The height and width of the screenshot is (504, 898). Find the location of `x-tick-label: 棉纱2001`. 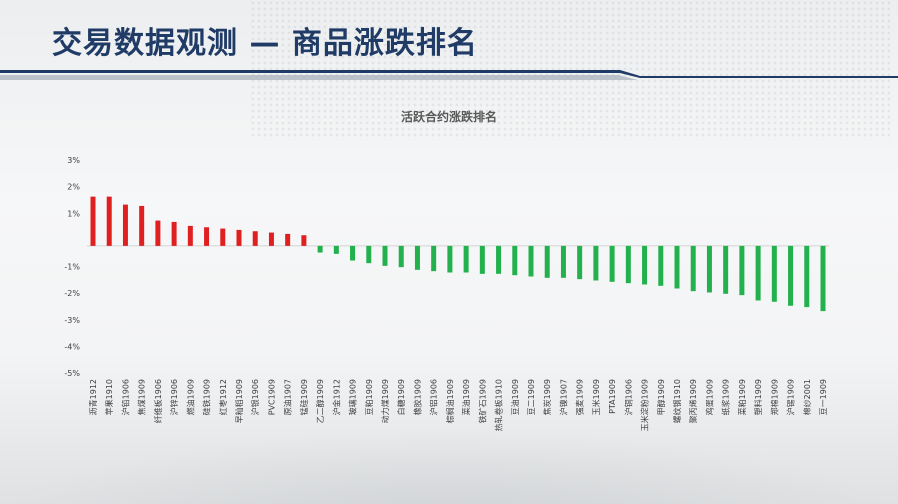

x-tick-label: 棉纱2001 is located at coordinates (807, 397).